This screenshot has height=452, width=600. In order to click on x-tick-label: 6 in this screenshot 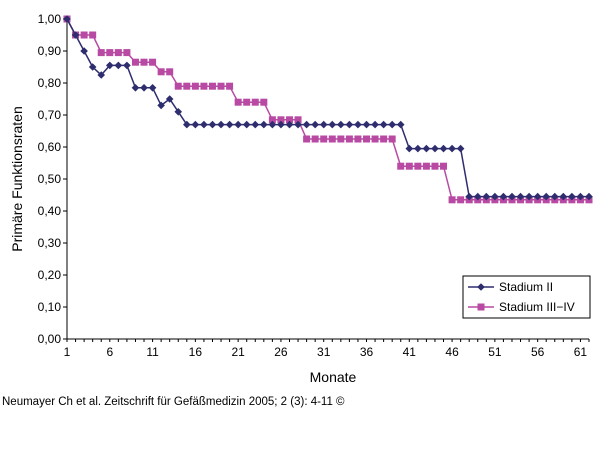, I will do `click(109, 352)`.